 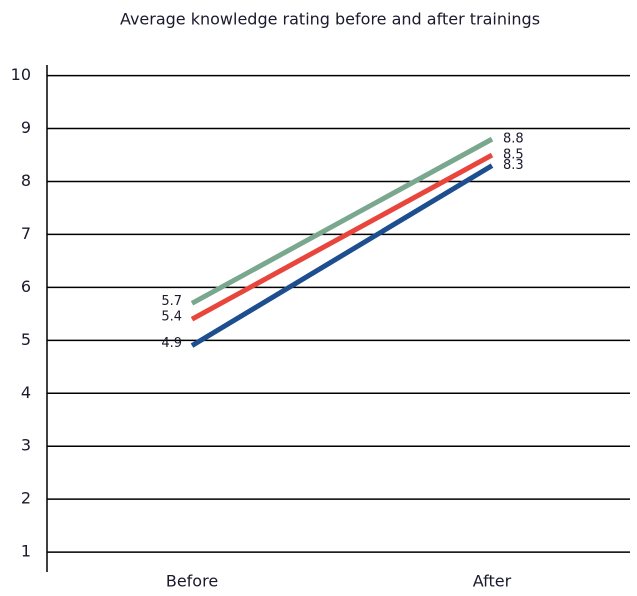 What do you see at coordinates (26, 339) in the screenshot?
I see `y-tick-label: 5` at bounding box center [26, 339].